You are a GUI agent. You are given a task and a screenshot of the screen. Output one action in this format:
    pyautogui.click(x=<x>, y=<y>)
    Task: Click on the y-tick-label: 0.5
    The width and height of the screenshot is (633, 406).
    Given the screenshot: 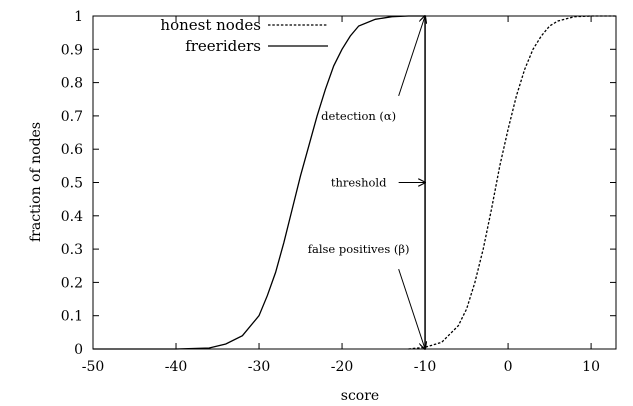 What is the action you would take?
    pyautogui.click(x=72, y=184)
    